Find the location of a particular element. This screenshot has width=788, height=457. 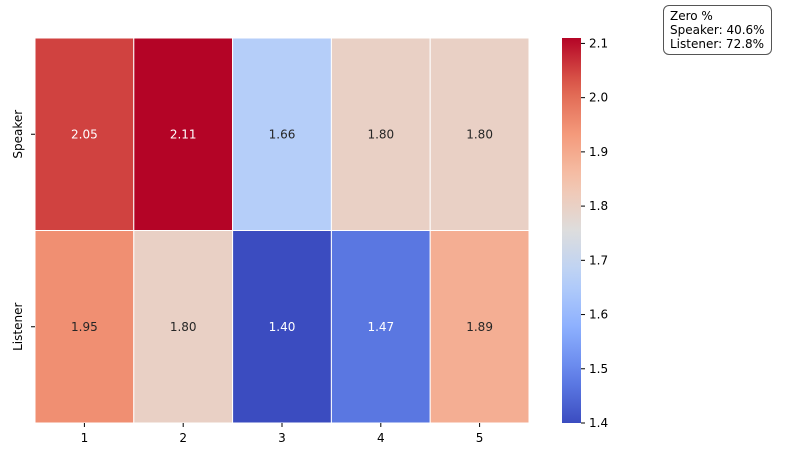

colorbar-tick-label: 1.6 is located at coordinates (598, 315).